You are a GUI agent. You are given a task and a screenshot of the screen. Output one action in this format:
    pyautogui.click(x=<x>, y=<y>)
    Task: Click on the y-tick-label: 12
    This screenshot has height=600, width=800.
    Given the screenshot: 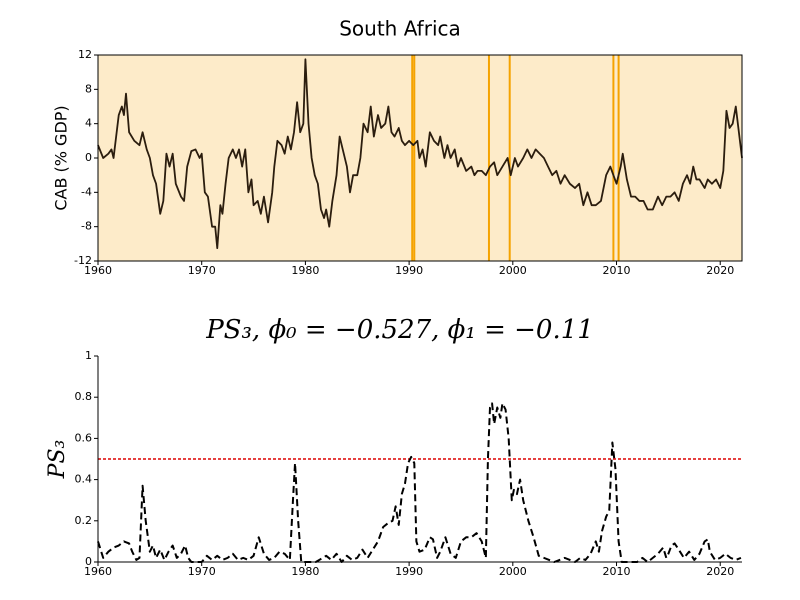 What is the action you would take?
    pyautogui.click(x=85, y=54)
    